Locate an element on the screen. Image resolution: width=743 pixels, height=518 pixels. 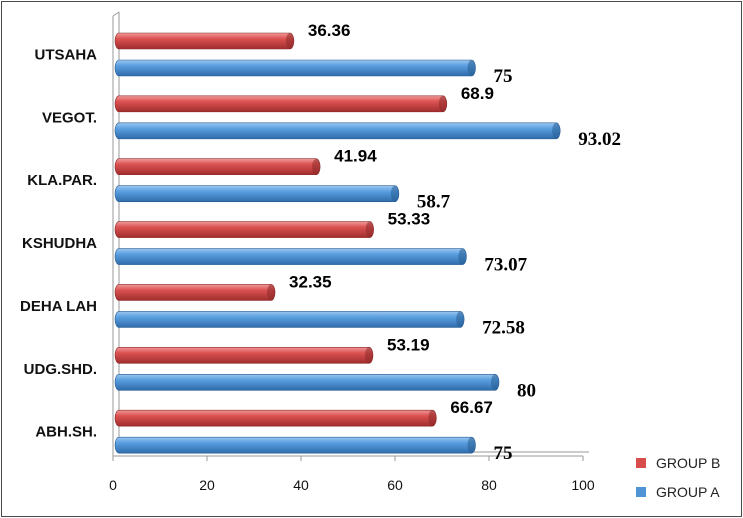
legend: GROUP B GROUP A is located at coordinates (678, 477).